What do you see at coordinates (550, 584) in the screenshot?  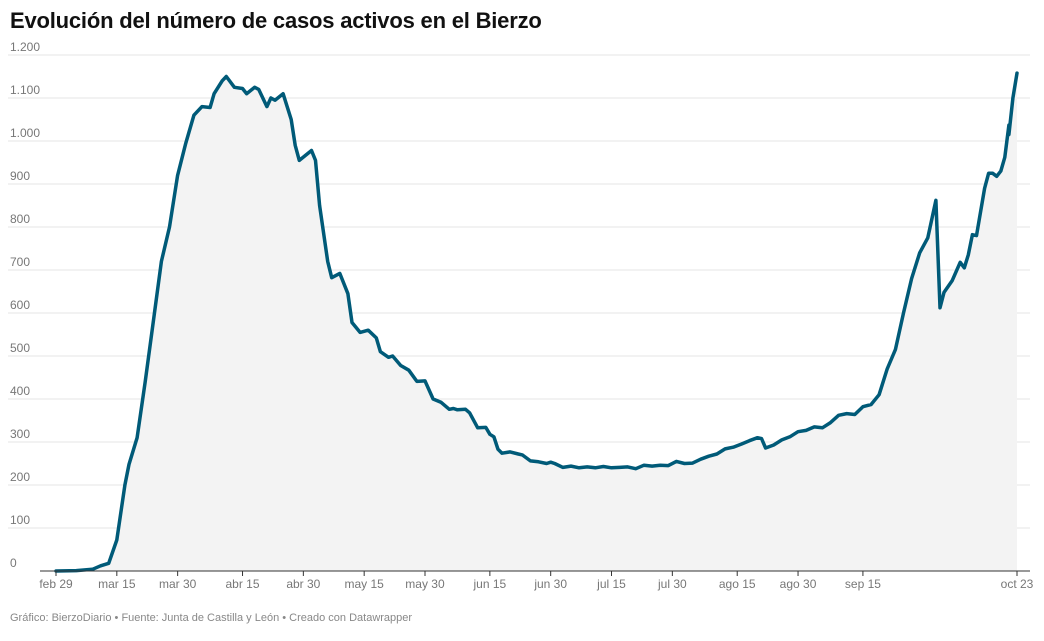 I see `x-tick-label: jun 30` at bounding box center [550, 584].